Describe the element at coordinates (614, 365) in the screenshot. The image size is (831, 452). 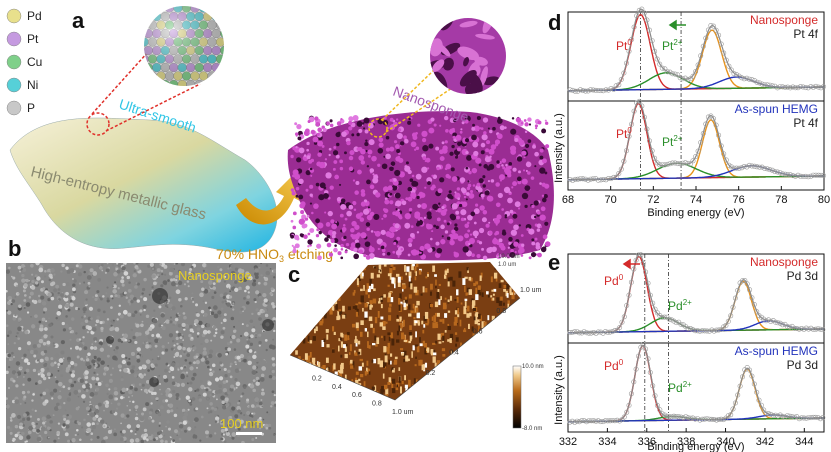
I see `peak-label-pd0: Pd0` at that location.